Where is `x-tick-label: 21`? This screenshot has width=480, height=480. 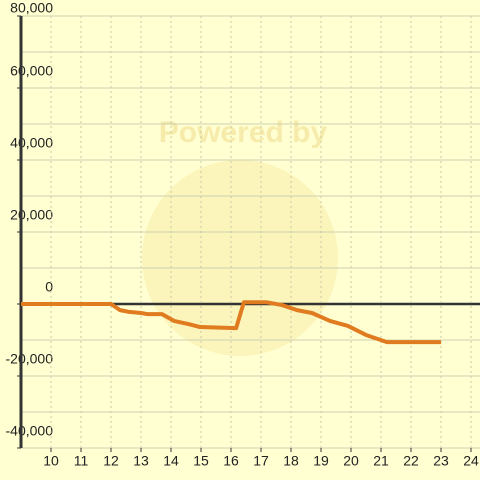 x-tick-label: 21 is located at coordinates (381, 461).